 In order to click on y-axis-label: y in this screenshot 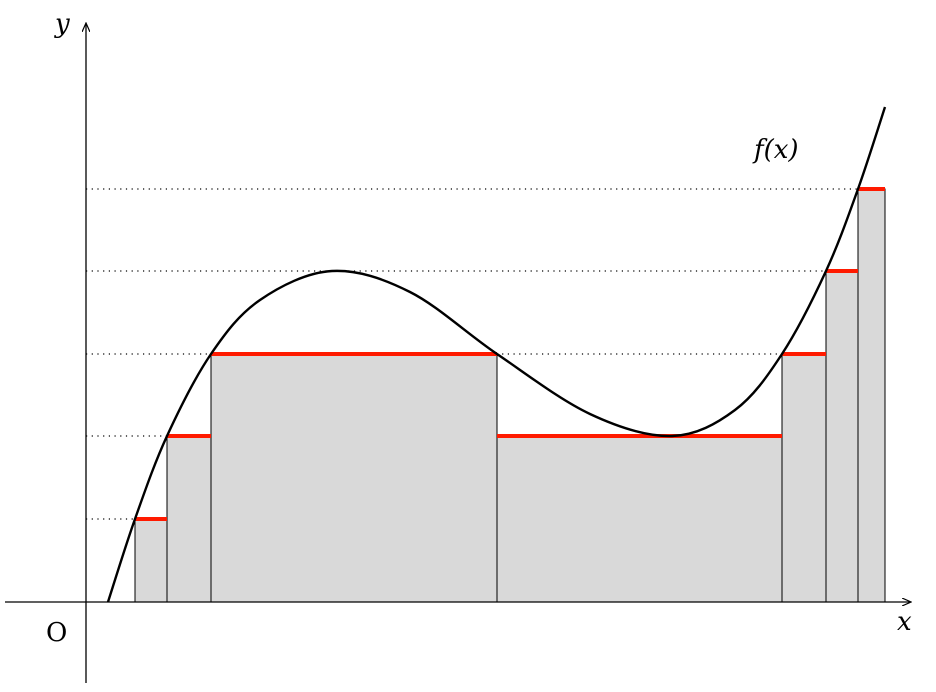, I will do `click(62, 24)`.